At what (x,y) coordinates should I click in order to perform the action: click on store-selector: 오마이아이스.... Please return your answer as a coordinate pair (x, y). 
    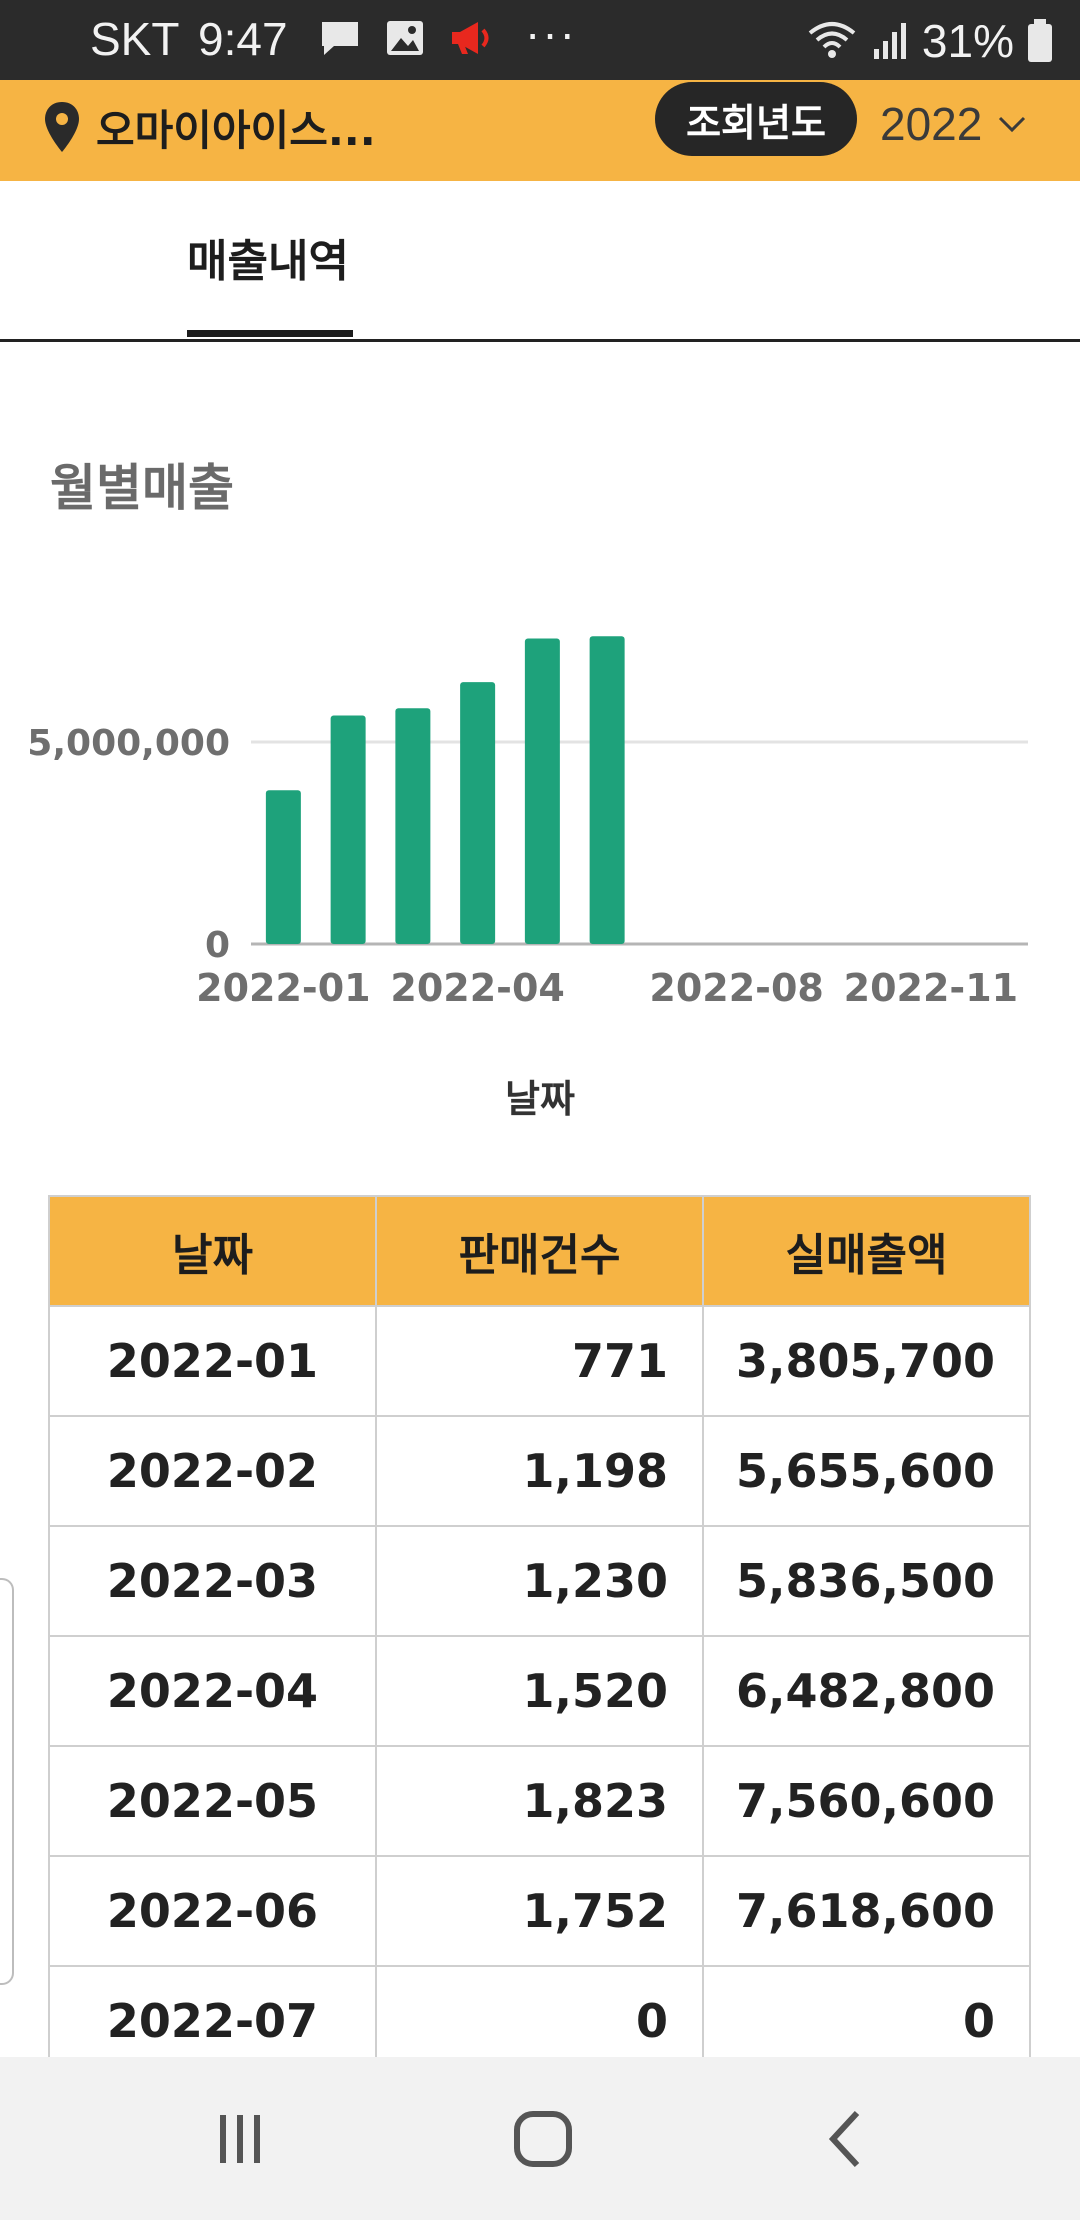
    Looking at the image, I should click on (209, 127).